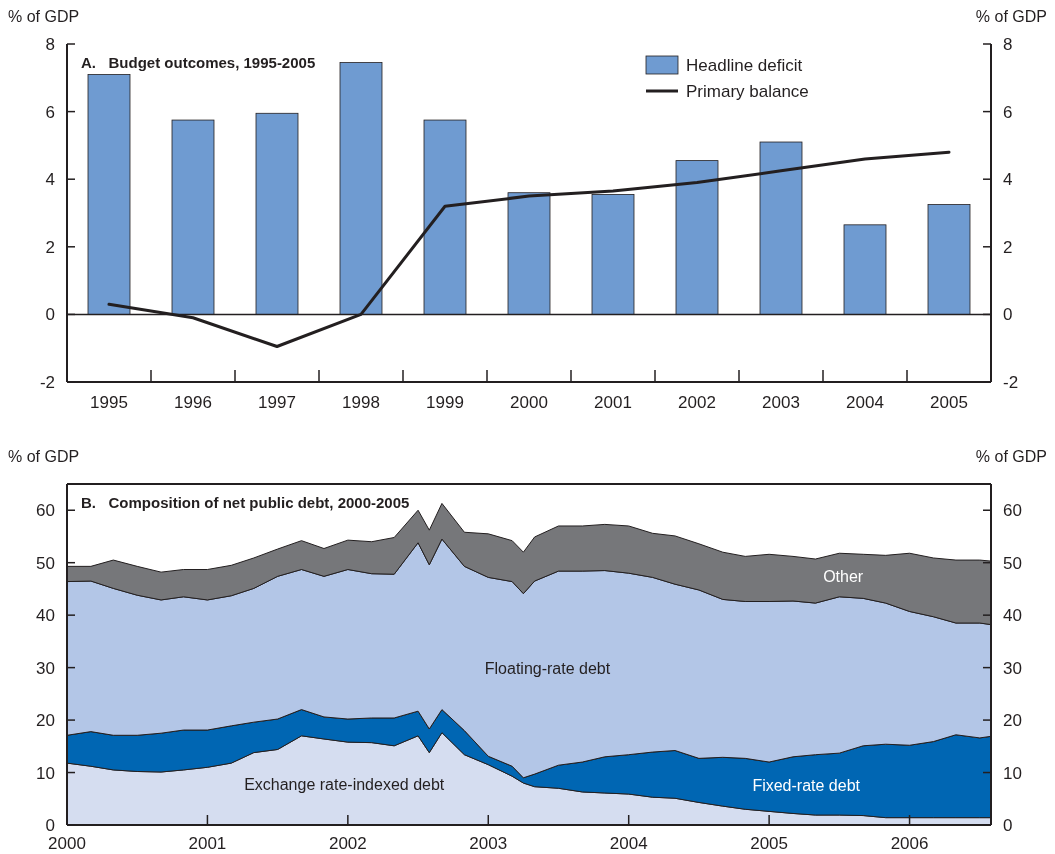 This screenshot has width=1055, height=854. Describe the element at coordinates (245, 502) in the screenshot. I see `text: B. Composition of net public debt, 2000-2005` at that location.